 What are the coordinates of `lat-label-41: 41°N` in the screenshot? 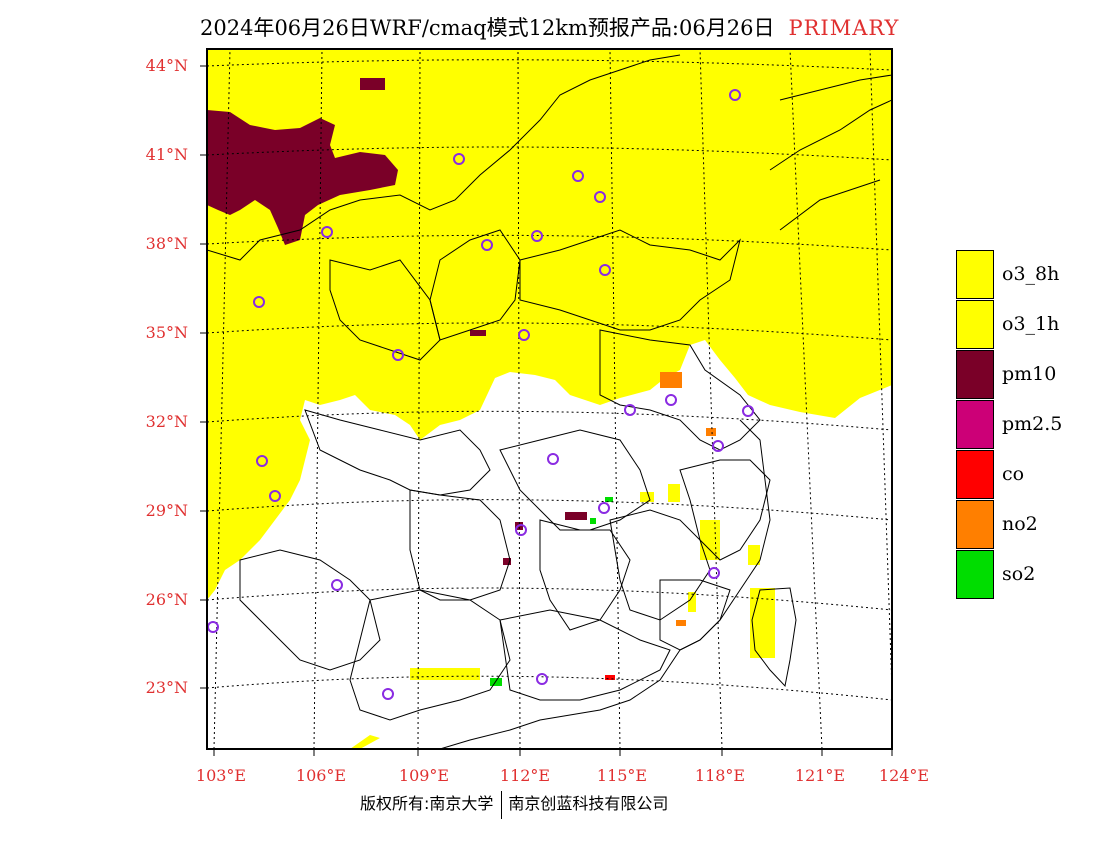 It's located at (166, 154).